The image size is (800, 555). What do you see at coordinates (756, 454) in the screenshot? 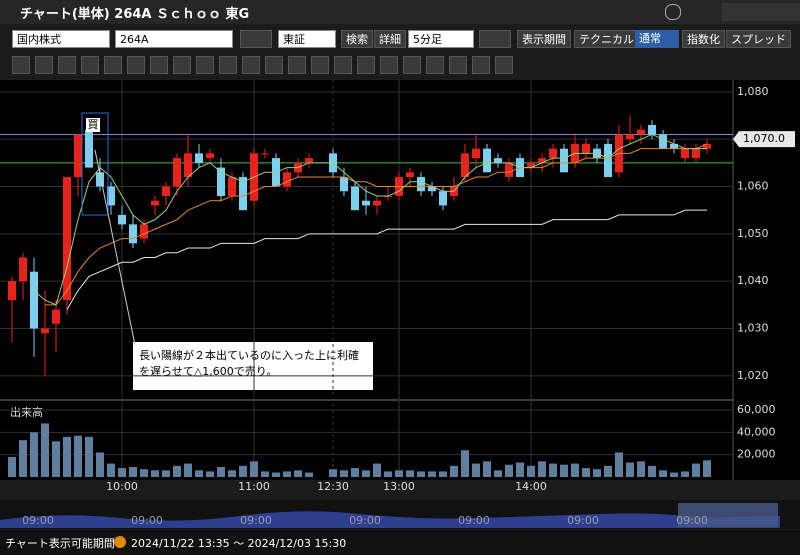
I see `y2-tick-label: 20,000` at bounding box center [756, 454].